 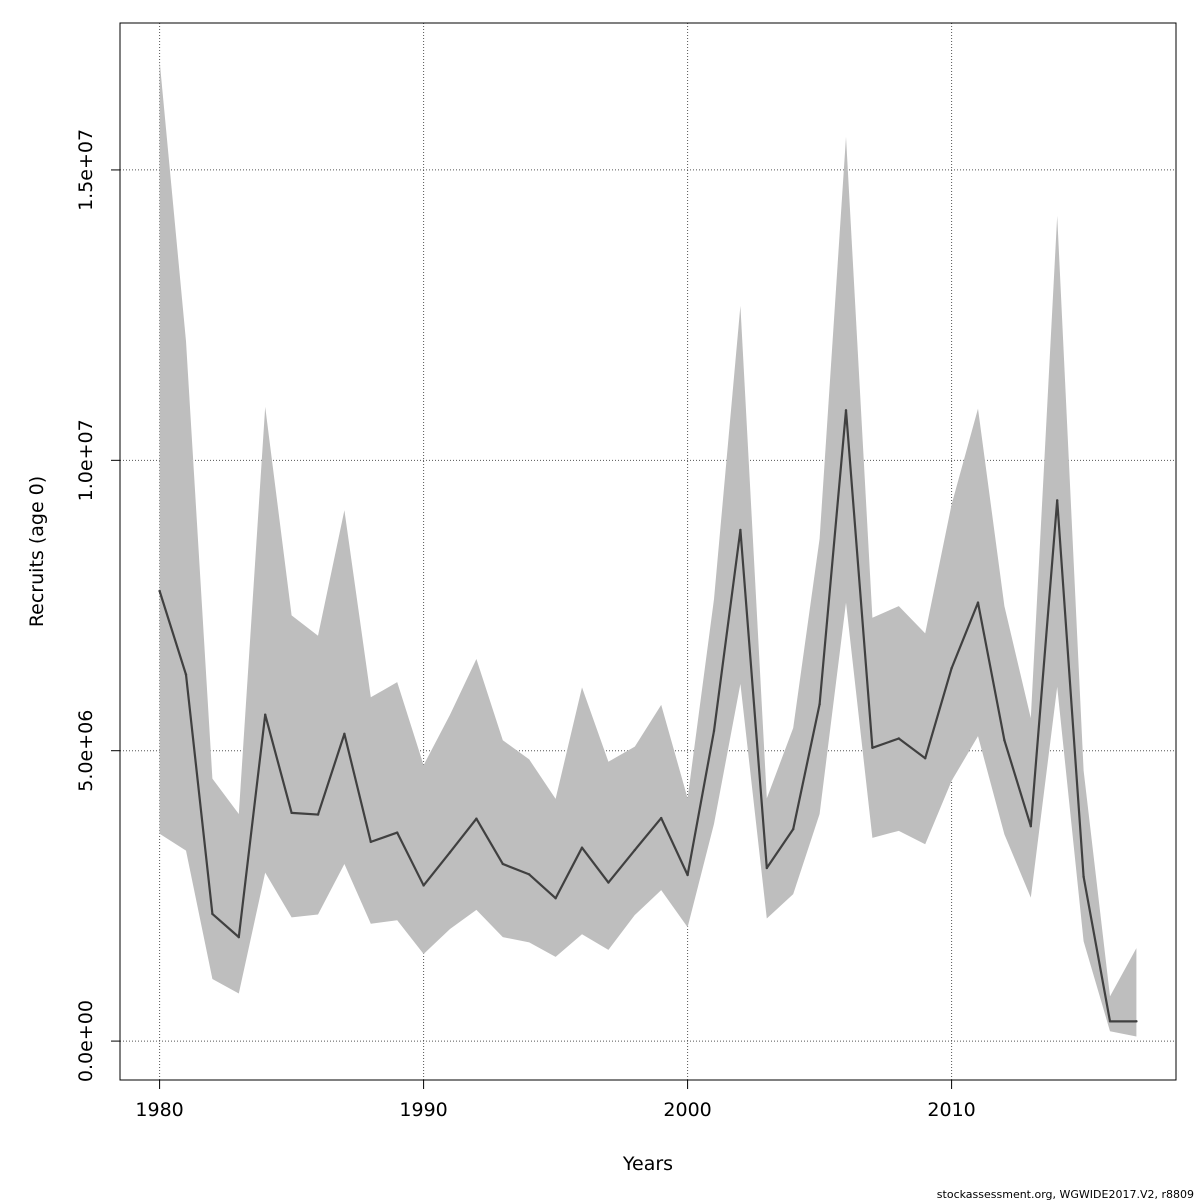 I want to click on recruits-point-2000, so click(x=687, y=875).